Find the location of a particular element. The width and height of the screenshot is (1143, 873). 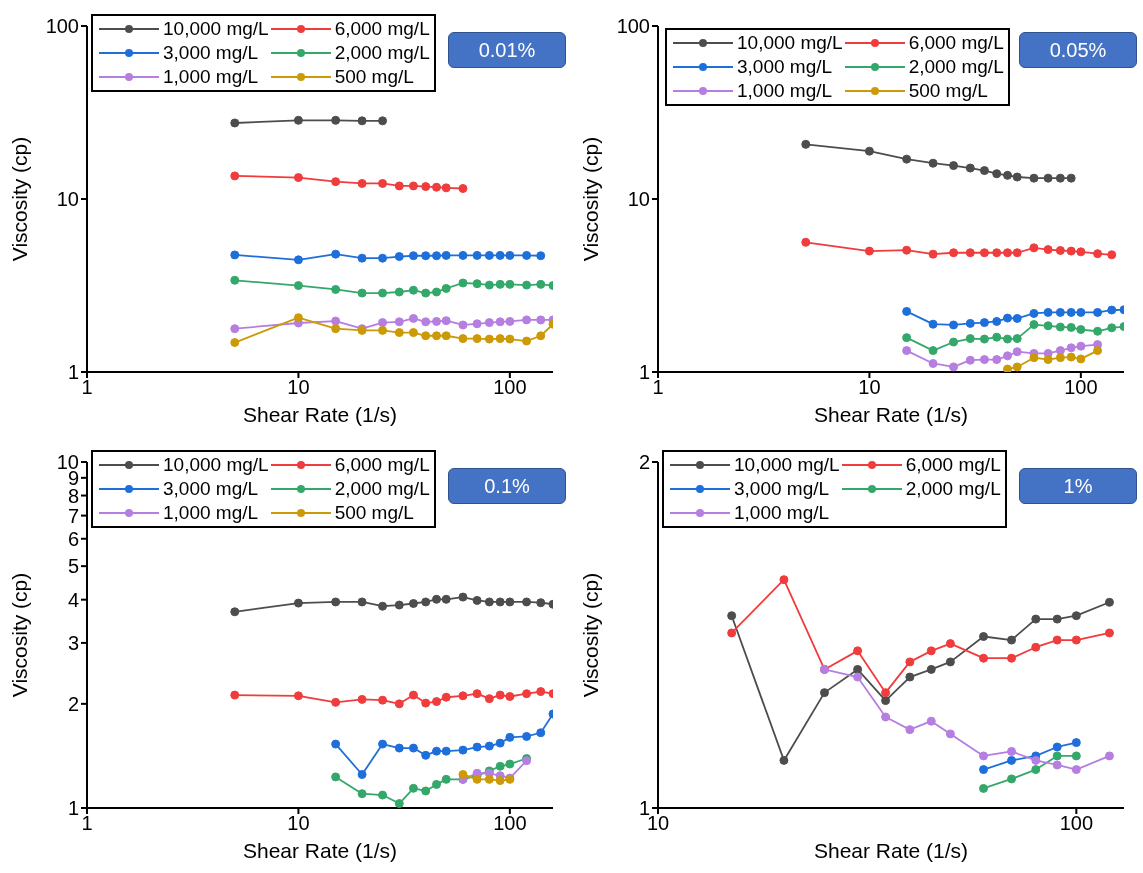

y-tick-label: 6 is located at coordinates (73, 538).